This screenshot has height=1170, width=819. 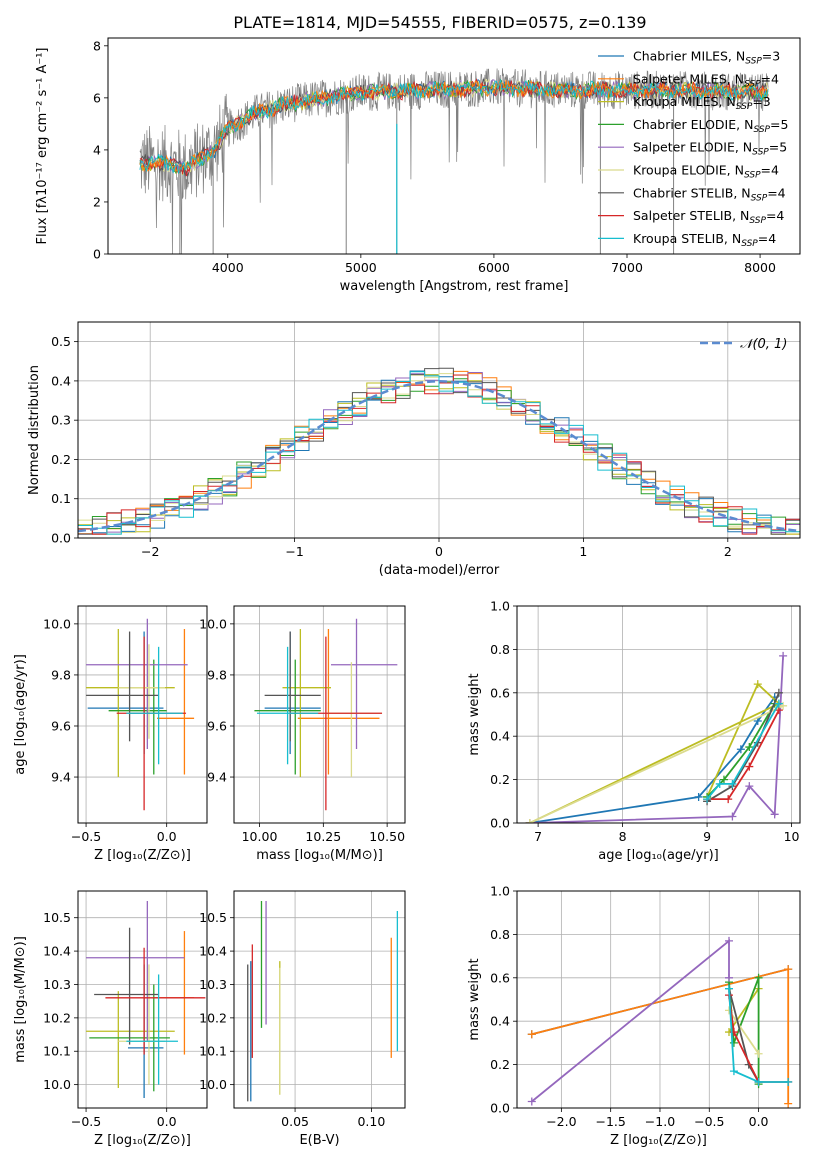 I want to click on spectrum-ytick-label: 4, so click(x=97, y=149).